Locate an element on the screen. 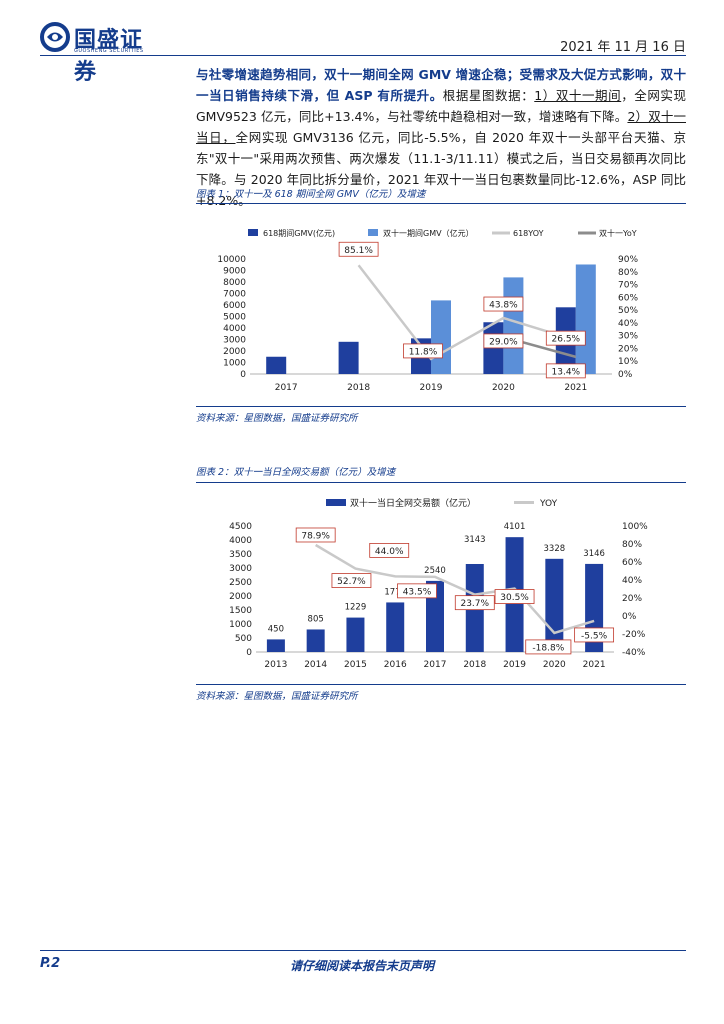  legend-label-3: 双十一YoY is located at coordinates (618, 233).